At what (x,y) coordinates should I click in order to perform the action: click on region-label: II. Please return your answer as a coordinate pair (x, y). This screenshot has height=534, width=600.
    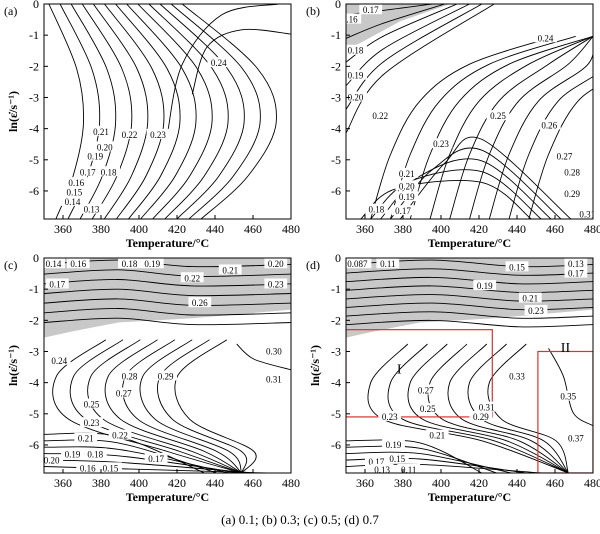
    Looking at the image, I should click on (566, 348).